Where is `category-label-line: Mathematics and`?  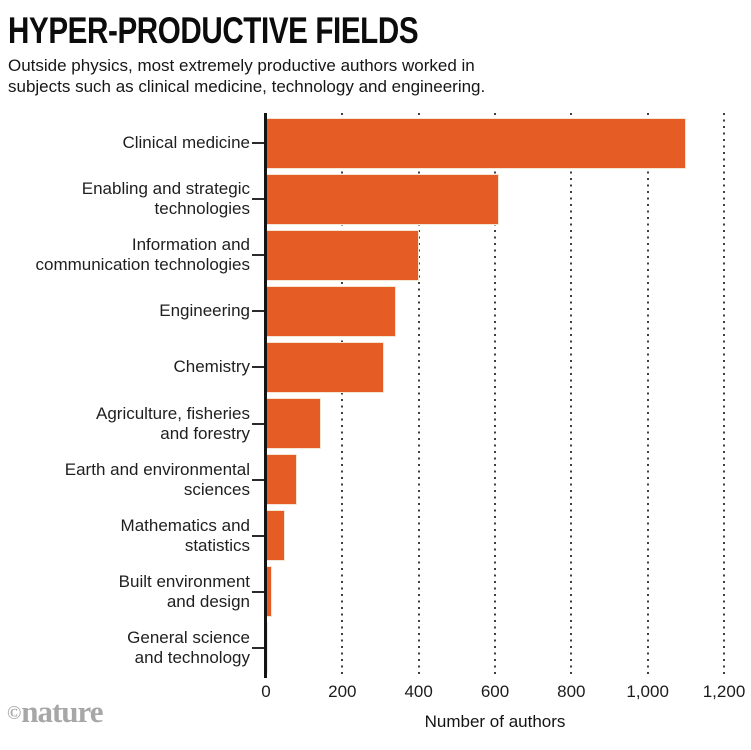 category-label-line: Mathematics and is located at coordinates (185, 525).